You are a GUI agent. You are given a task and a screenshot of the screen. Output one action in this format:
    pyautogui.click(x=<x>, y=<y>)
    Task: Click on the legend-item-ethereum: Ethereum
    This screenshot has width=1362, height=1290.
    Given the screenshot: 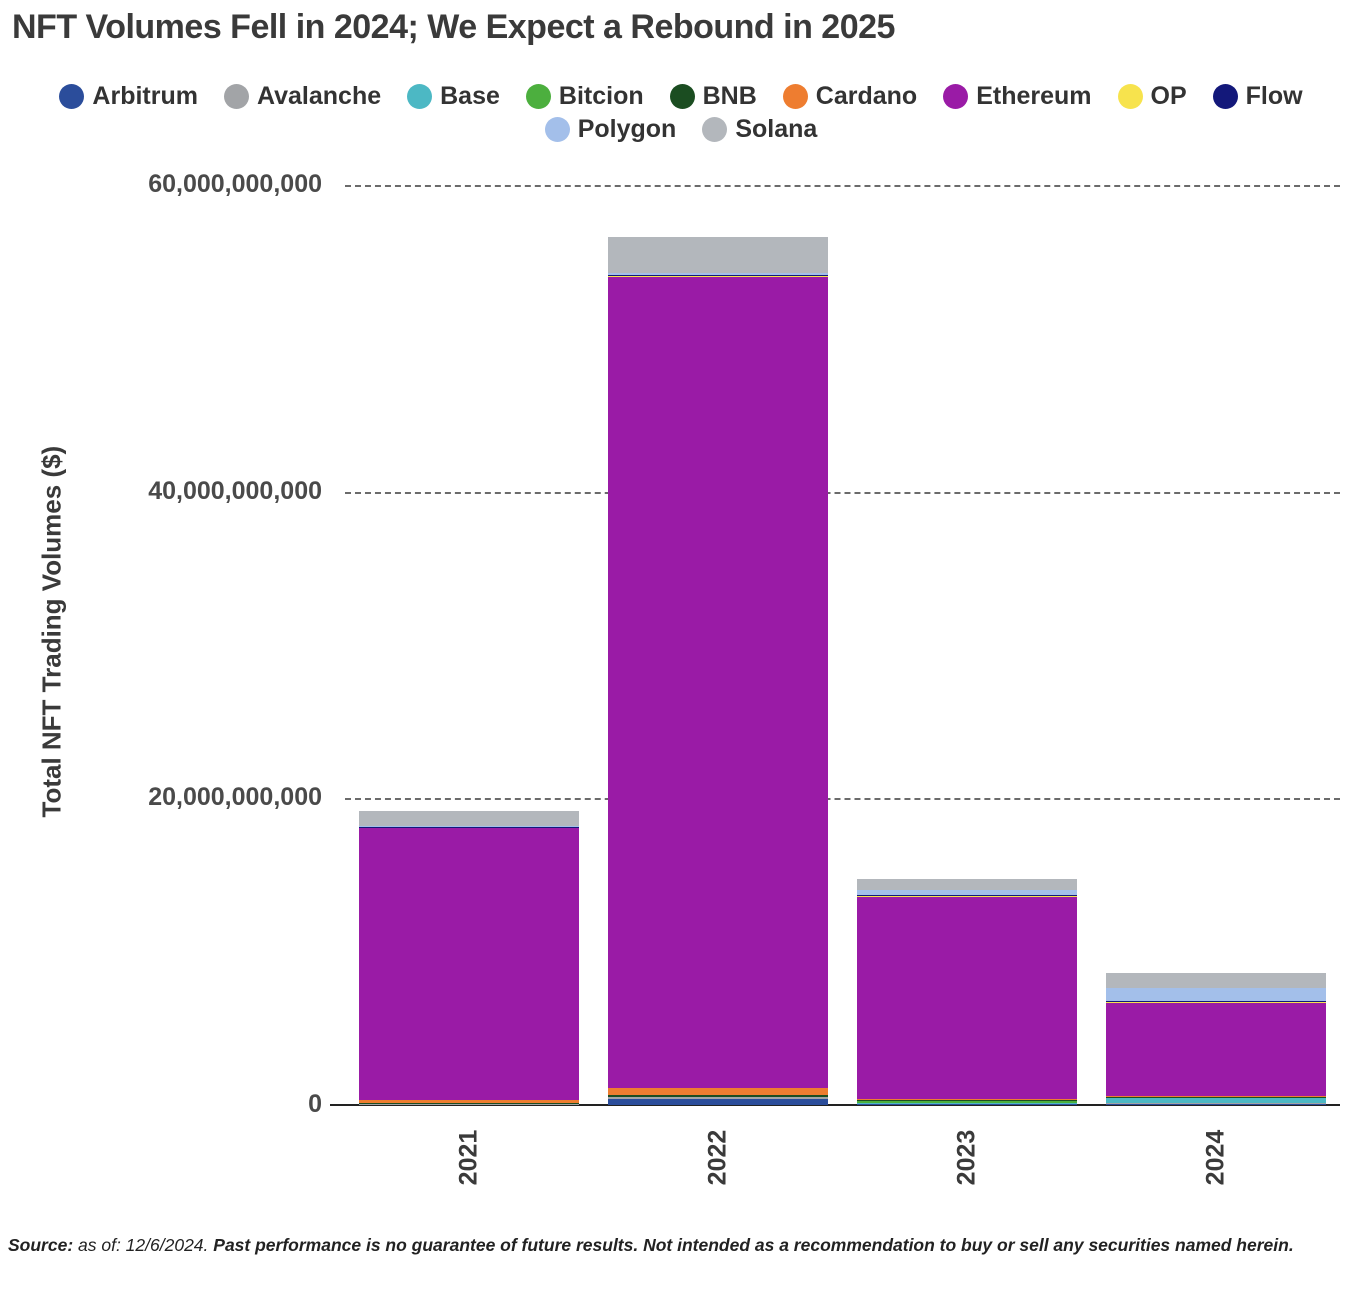 What is the action you would take?
    pyautogui.click(x=1017, y=96)
    